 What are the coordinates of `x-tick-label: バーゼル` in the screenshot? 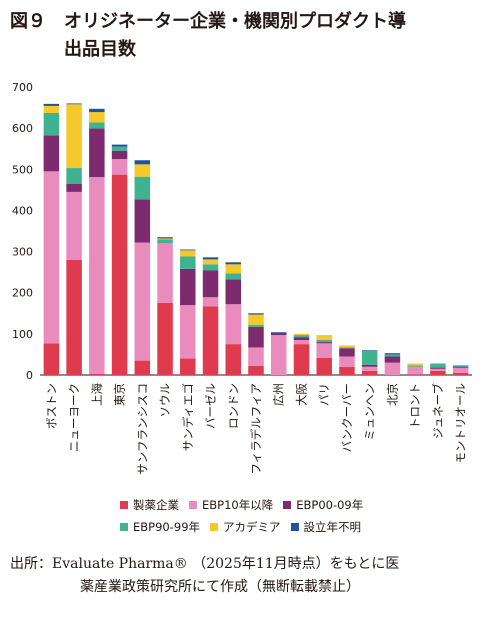 It's located at (211, 406).